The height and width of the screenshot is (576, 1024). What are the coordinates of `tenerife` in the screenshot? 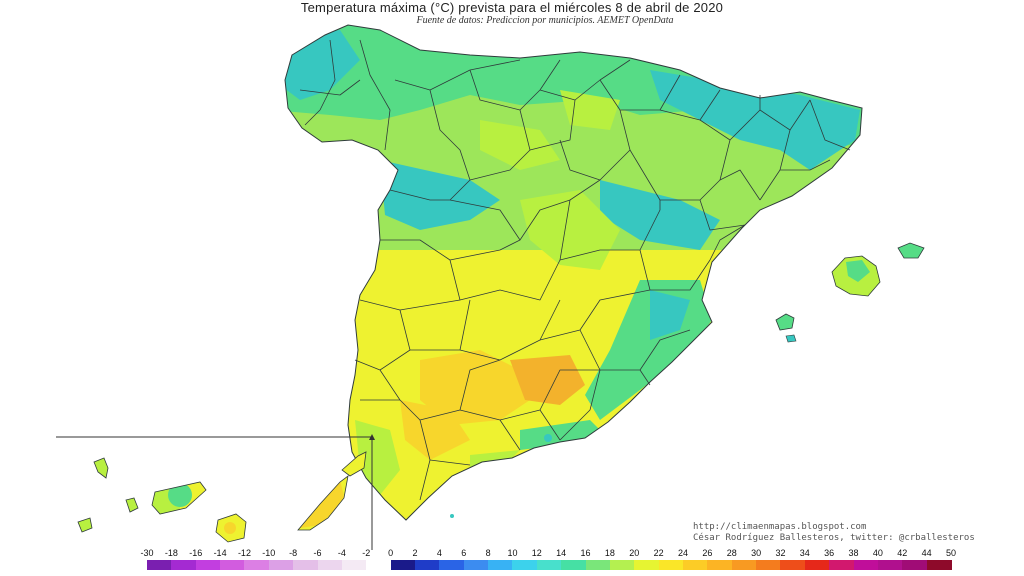 It's located at (179, 498).